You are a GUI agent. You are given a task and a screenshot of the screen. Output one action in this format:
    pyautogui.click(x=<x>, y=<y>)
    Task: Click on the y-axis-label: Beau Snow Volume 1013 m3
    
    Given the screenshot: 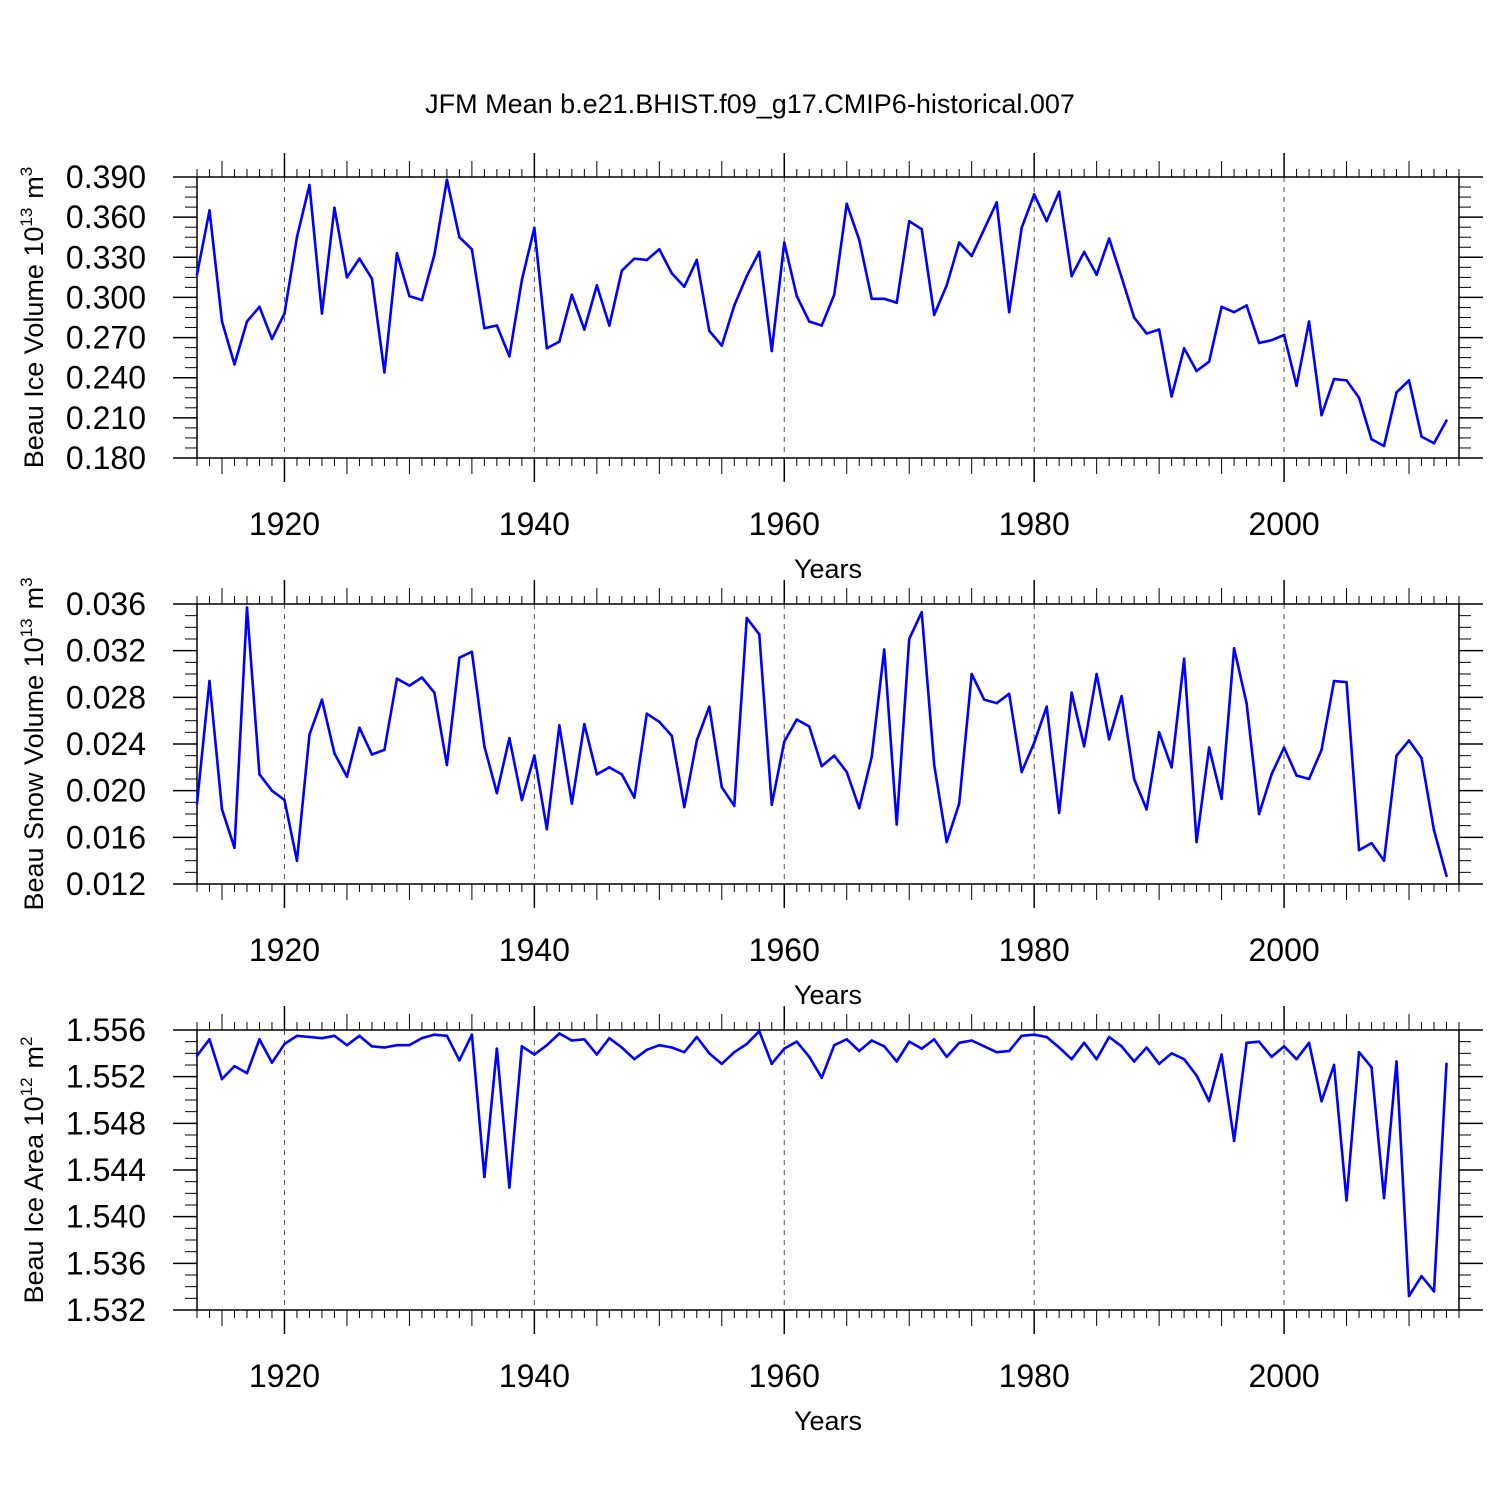 What is the action you would take?
    pyautogui.click(x=33, y=743)
    